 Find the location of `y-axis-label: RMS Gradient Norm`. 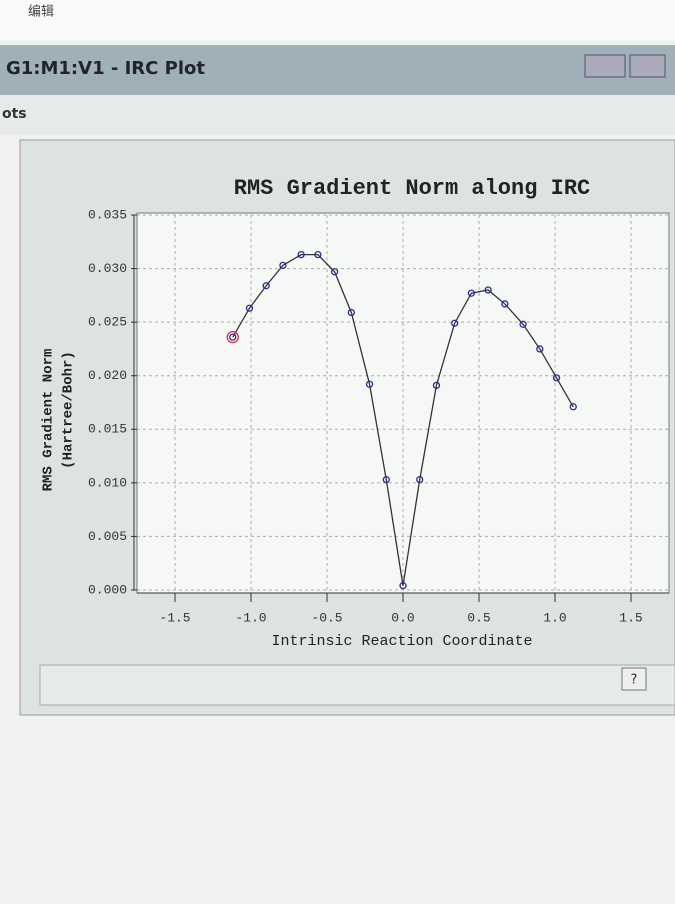

y-axis-label: RMS Gradient Norm is located at coordinates (49, 420).